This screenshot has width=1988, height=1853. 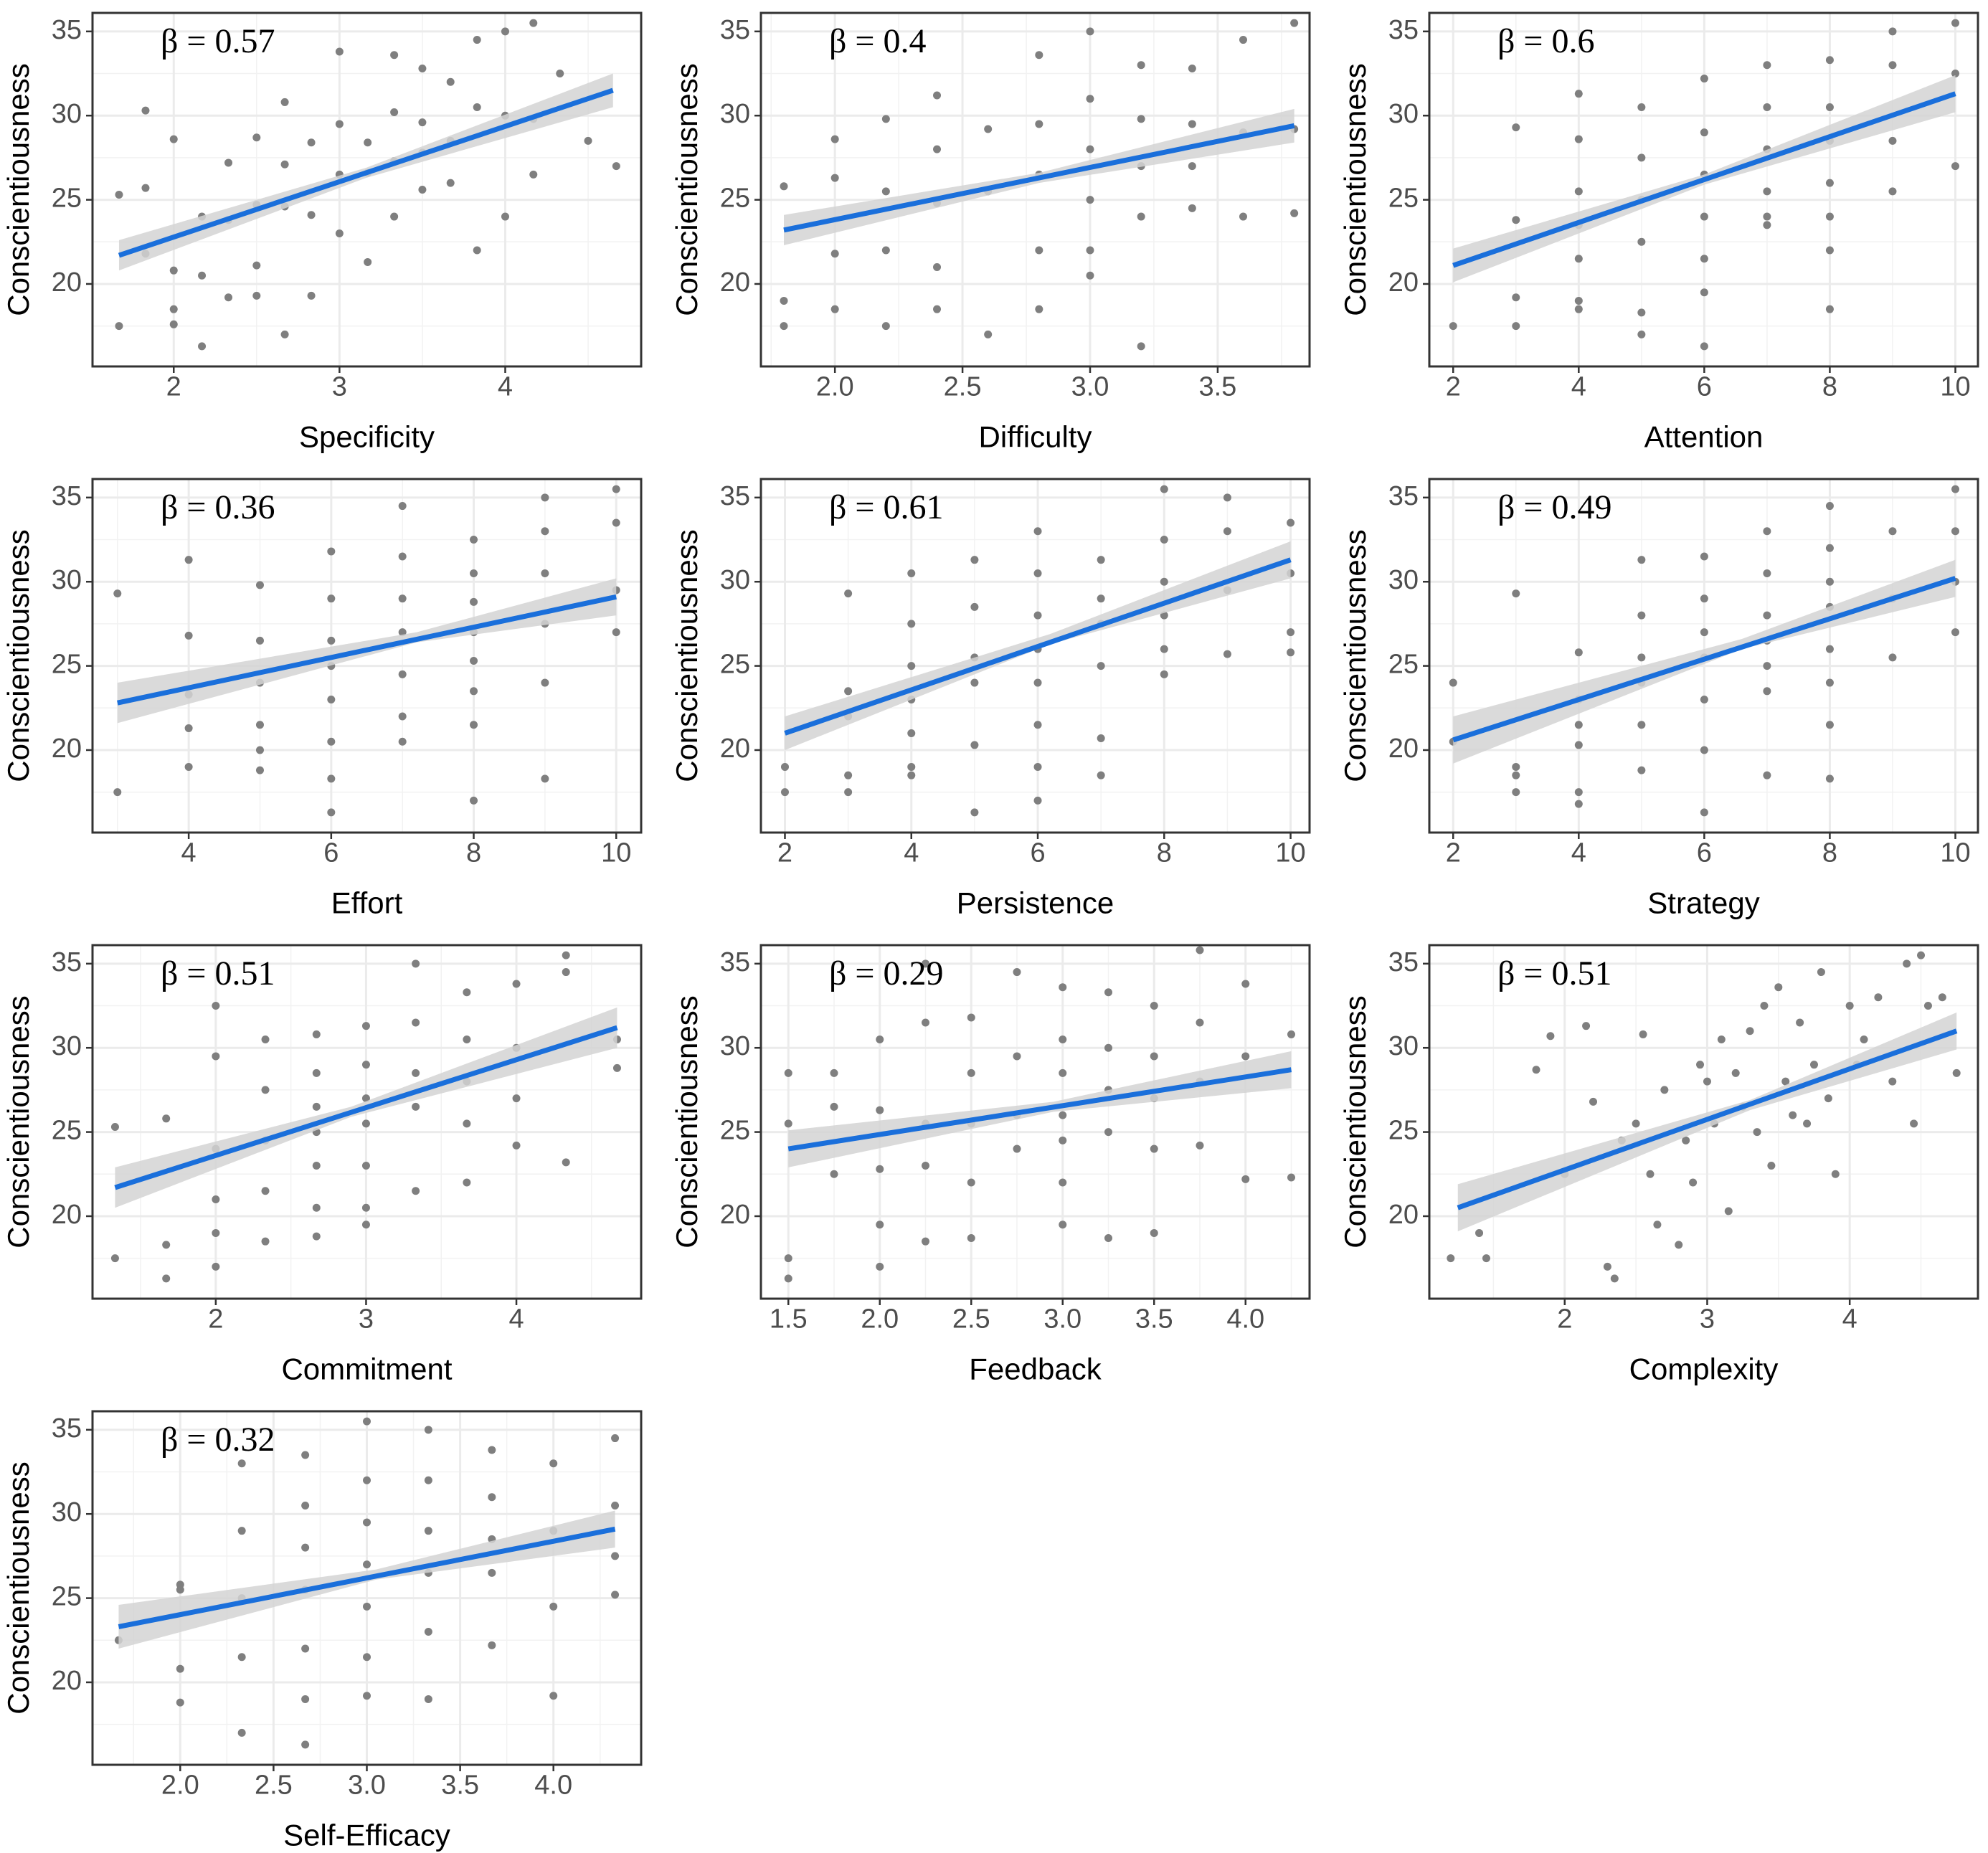 I want to click on x-tick-label: 6, so click(x=331, y=853).